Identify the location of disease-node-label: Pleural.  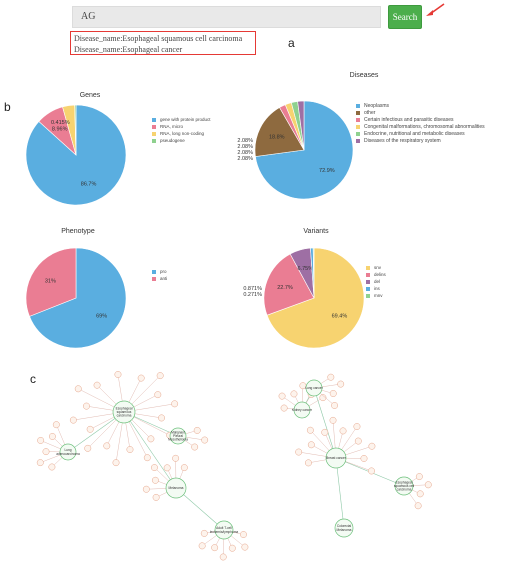
(178, 436).